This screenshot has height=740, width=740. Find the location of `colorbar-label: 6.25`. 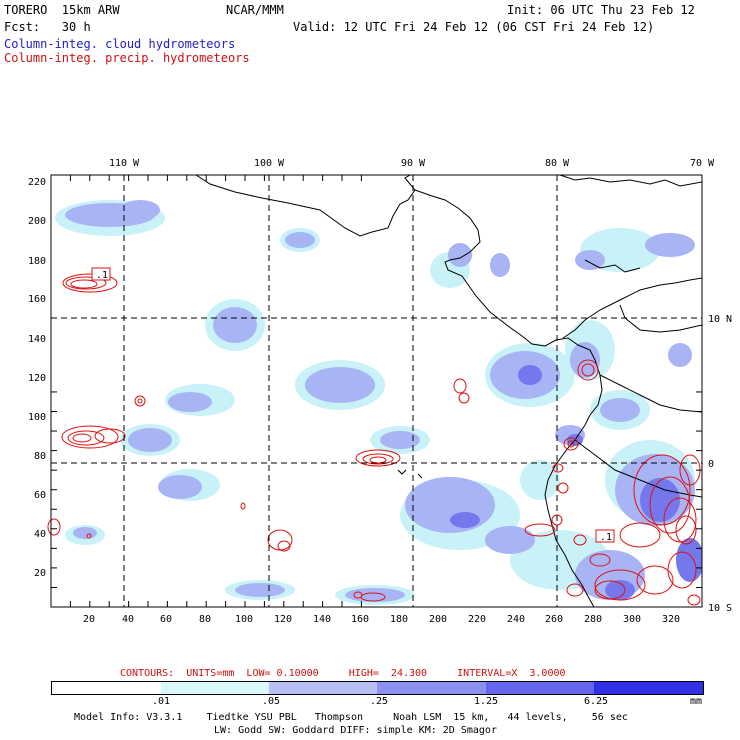

colorbar-label: 6.25 is located at coordinates (596, 701).